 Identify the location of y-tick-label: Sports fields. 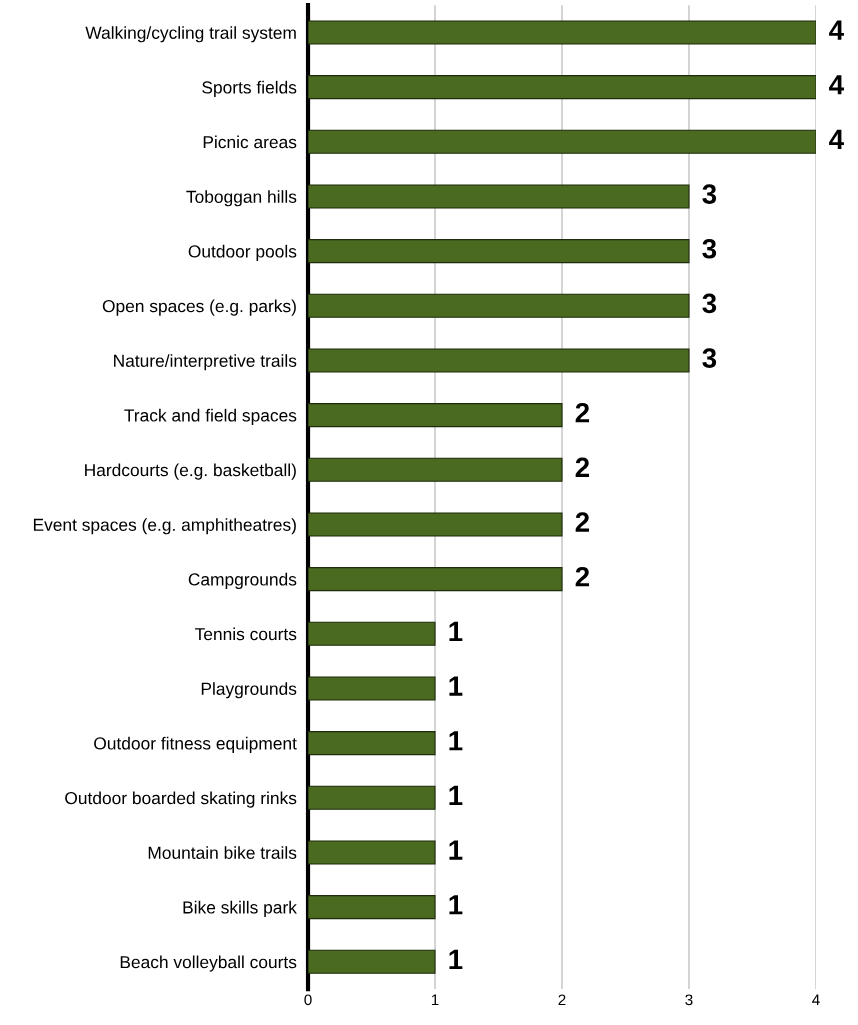
(249, 89).